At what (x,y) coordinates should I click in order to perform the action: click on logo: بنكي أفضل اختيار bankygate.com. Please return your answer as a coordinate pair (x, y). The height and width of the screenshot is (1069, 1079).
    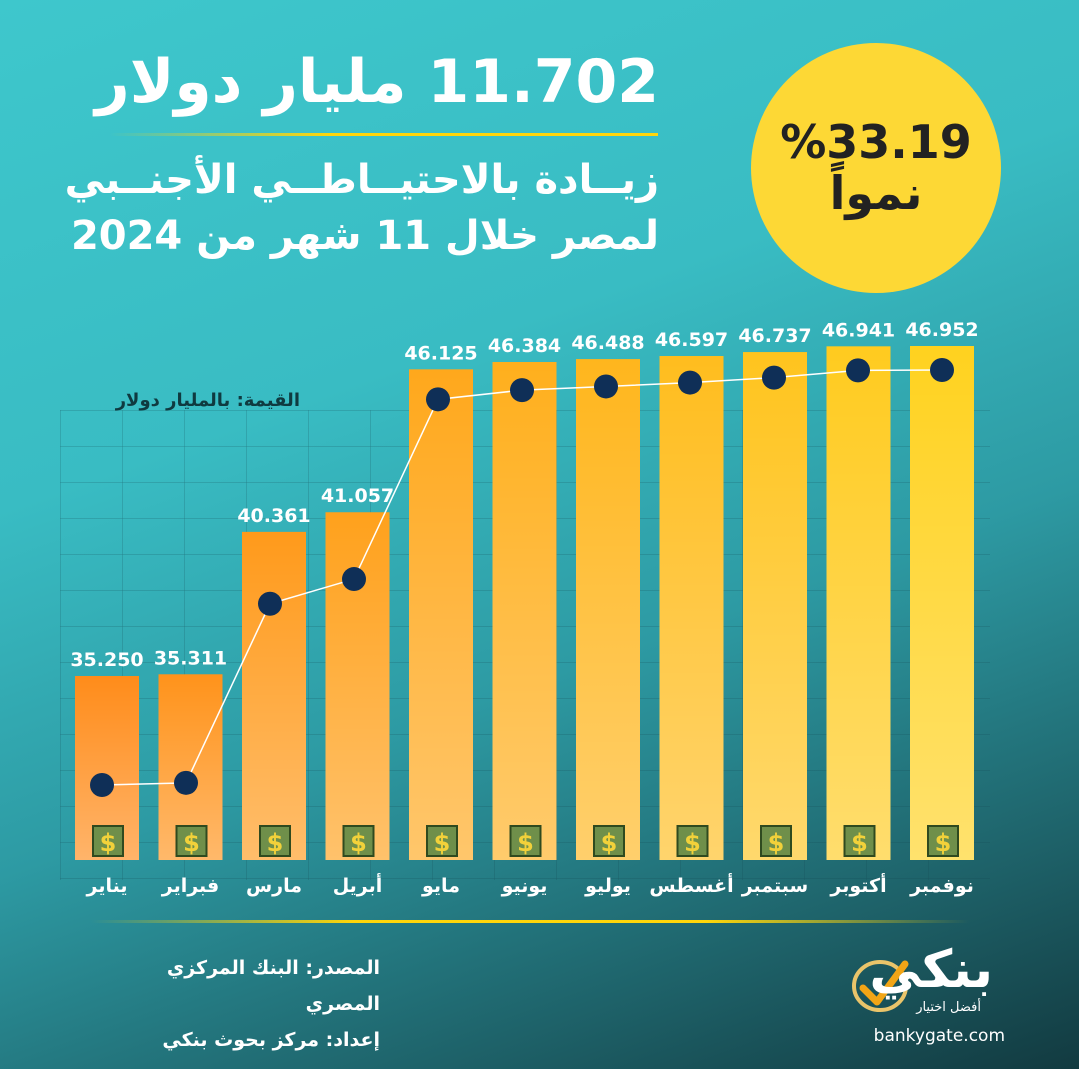
    Looking at the image, I should click on (925, 995).